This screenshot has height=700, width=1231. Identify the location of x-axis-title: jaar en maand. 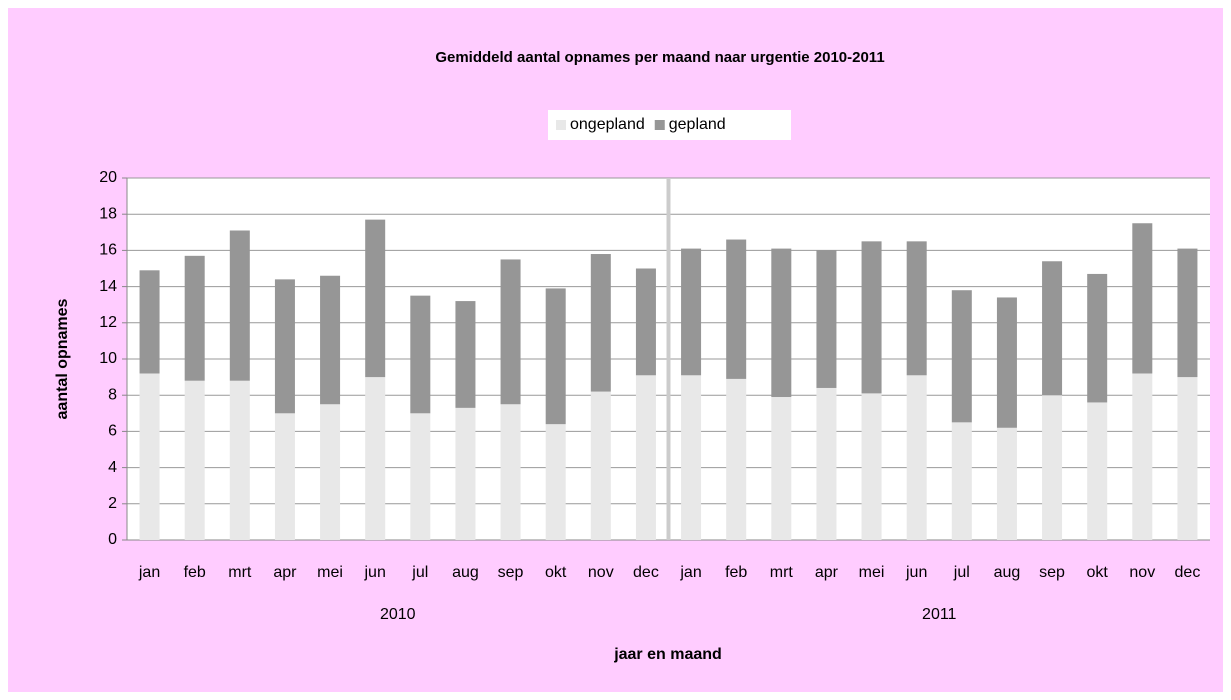
(667, 654).